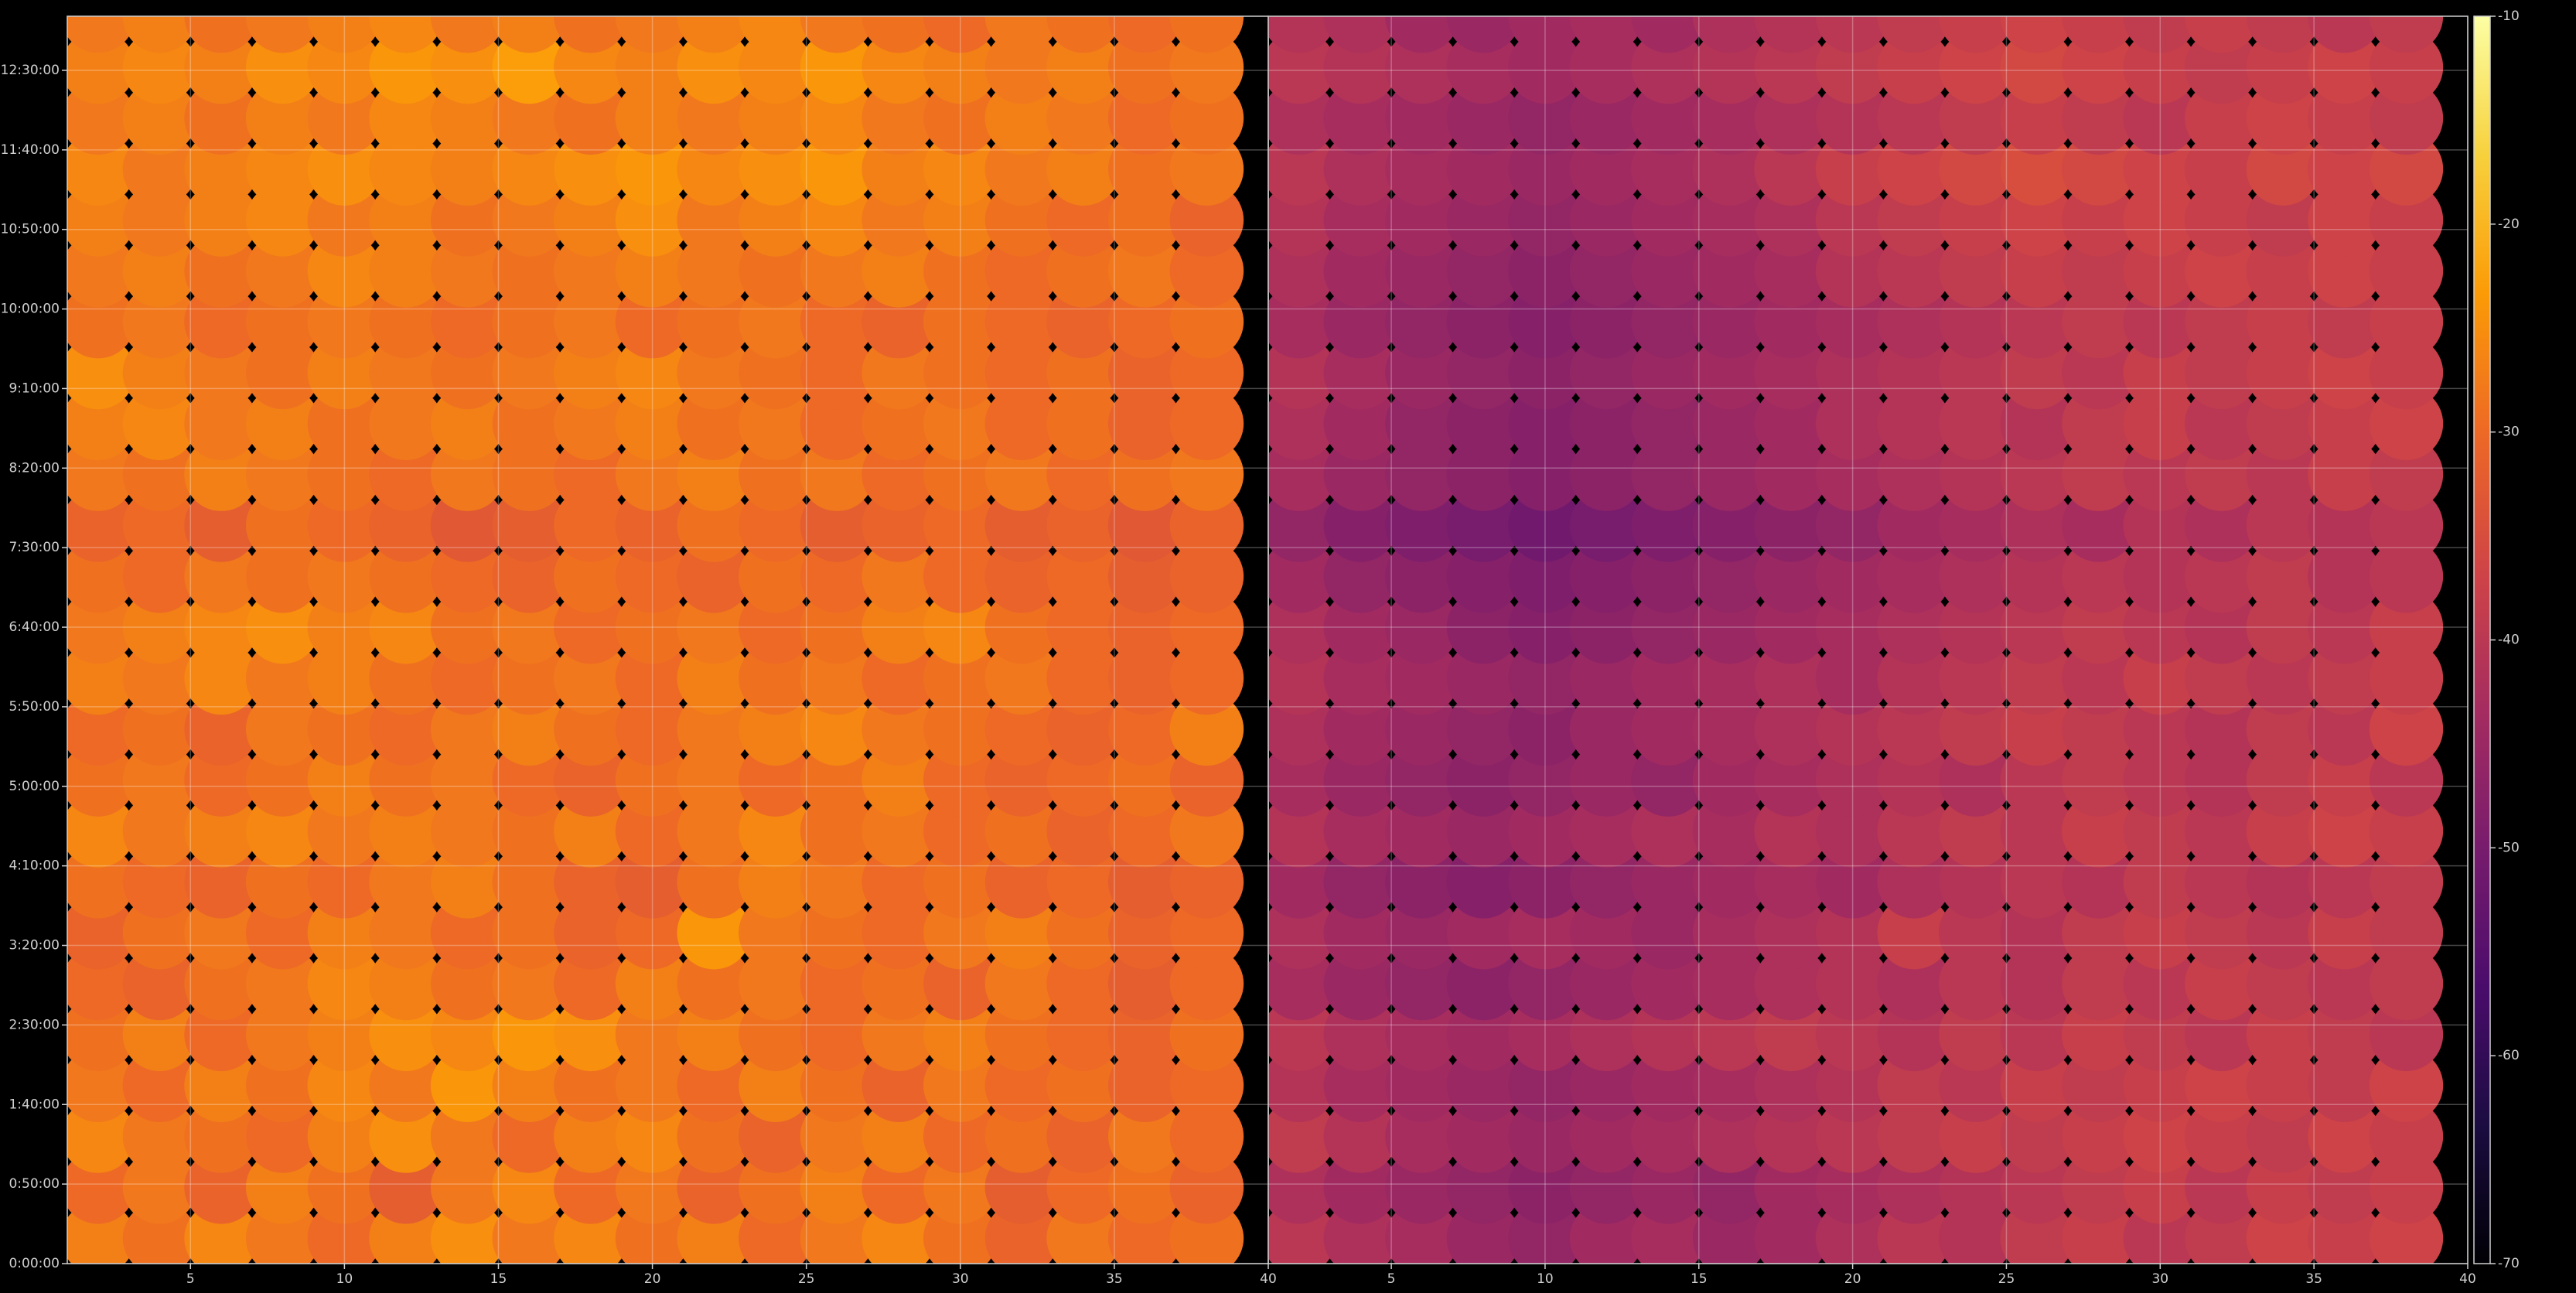 The width and height of the screenshot is (2576, 1293). Describe the element at coordinates (498, 1279) in the screenshot. I see `x-tick-label: 15` at that location.